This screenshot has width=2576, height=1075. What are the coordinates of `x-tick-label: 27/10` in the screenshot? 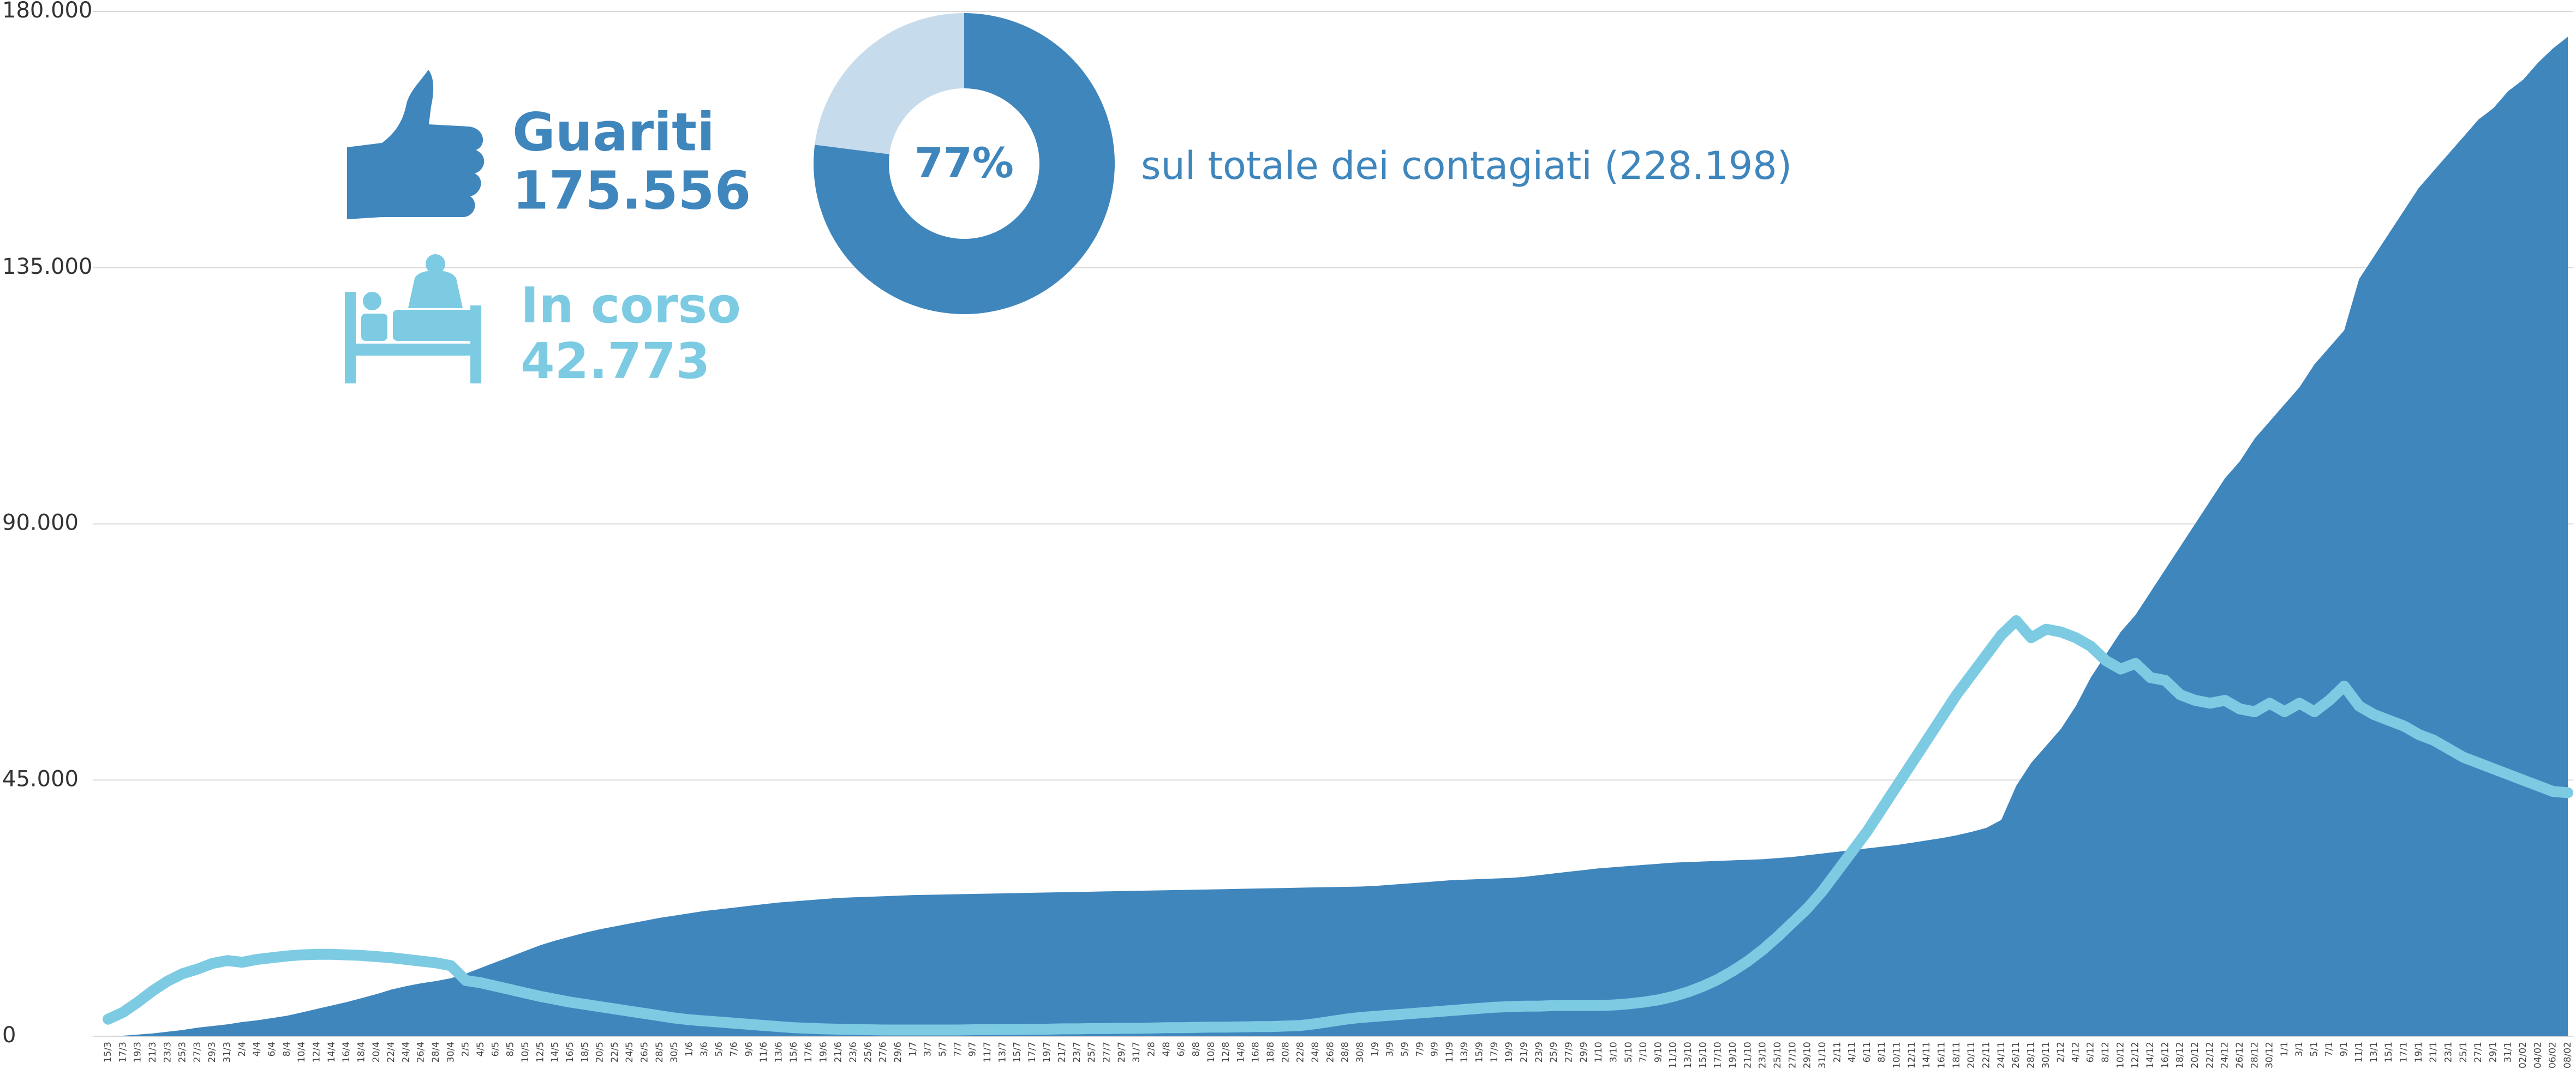 It's located at (1793, 1055).